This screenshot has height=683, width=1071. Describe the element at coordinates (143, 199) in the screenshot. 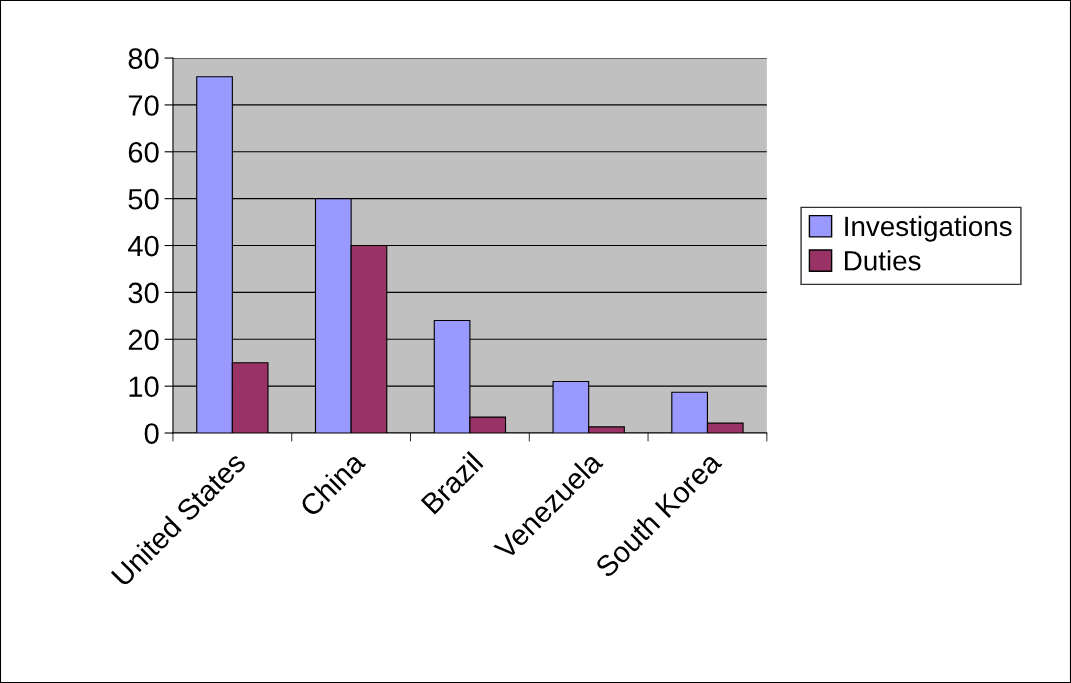

I see `y-tick-label: 50` at that location.